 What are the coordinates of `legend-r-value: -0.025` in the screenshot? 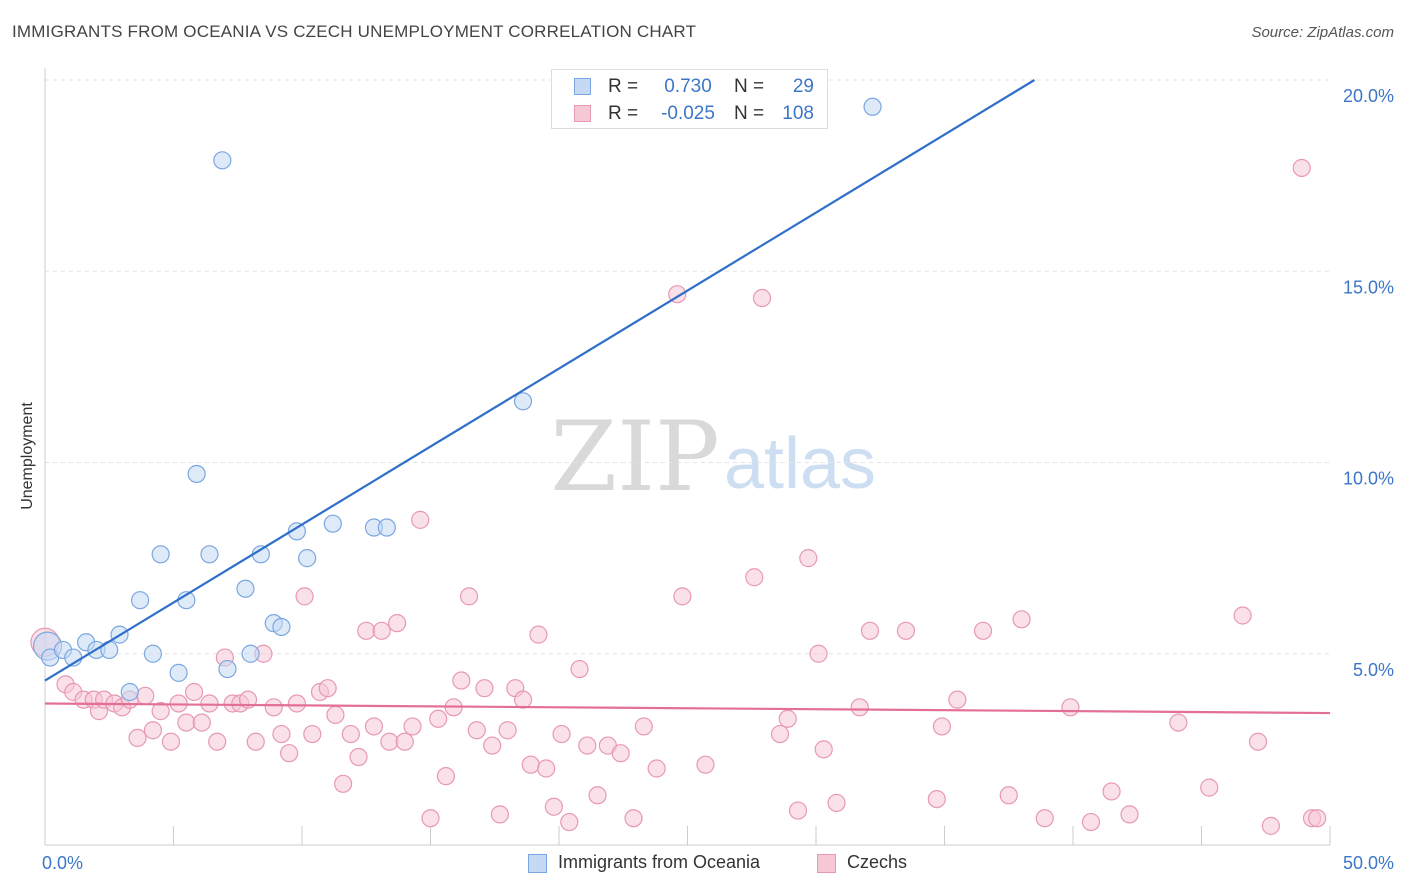 It's located at (688, 113).